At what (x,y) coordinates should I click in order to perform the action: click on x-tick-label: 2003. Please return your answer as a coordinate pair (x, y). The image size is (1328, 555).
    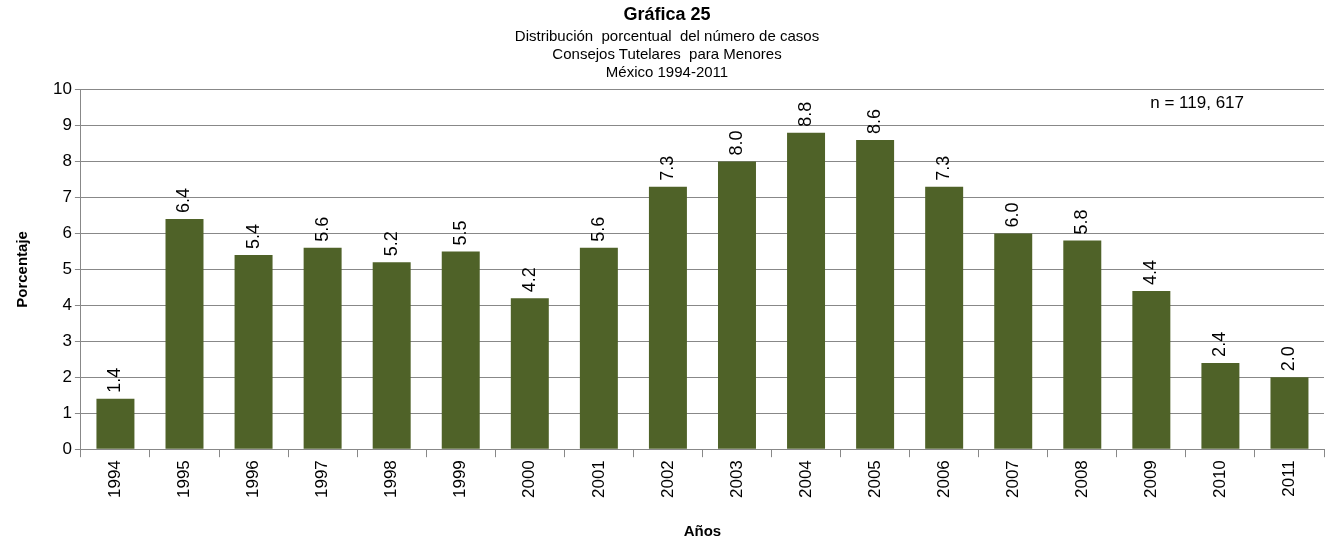
    Looking at the image, I should click on (736, 479).